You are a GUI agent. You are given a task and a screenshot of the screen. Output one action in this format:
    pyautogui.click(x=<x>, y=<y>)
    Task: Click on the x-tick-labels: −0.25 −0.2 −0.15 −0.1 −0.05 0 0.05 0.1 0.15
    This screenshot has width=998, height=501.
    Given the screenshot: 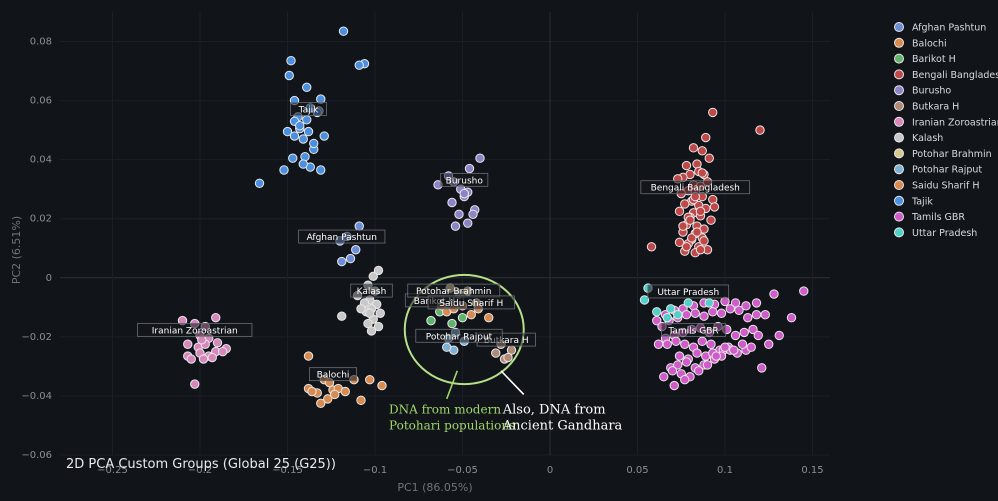 What is the action you would take?
    pyautogui.click(x=460, y=470)
    